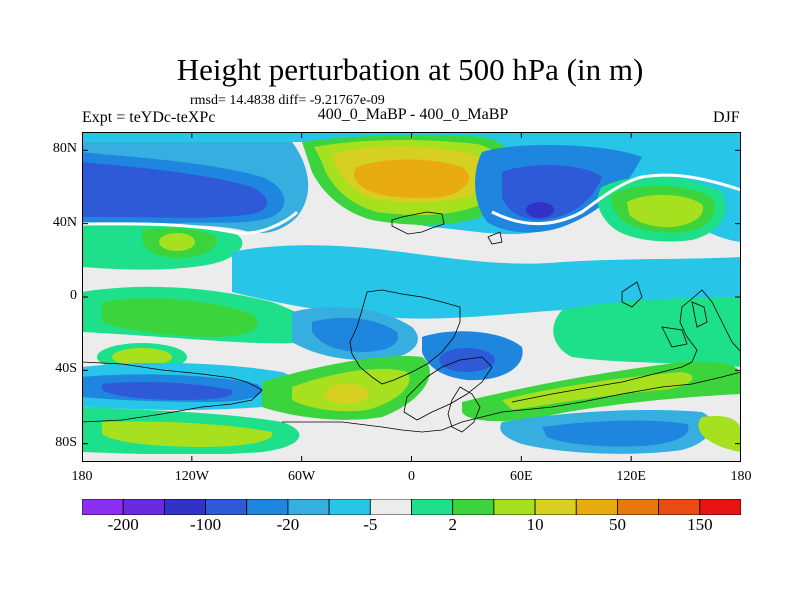 This screenshot has height=600, width=800. Describe the element at coordinates (287, 100) in the screenshot. I see `stats-label: rmsd= 14.4838 diff= -9.21767e-09` at that location.